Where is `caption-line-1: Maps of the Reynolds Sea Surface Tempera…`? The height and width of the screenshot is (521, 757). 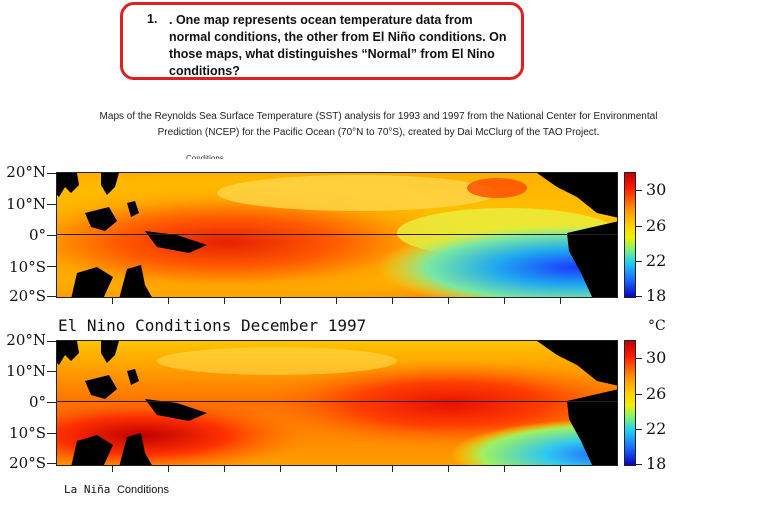
caption-line-1: Maps of the Reynolds Sea Surface Tempera… is located at coordinates (378, 116).